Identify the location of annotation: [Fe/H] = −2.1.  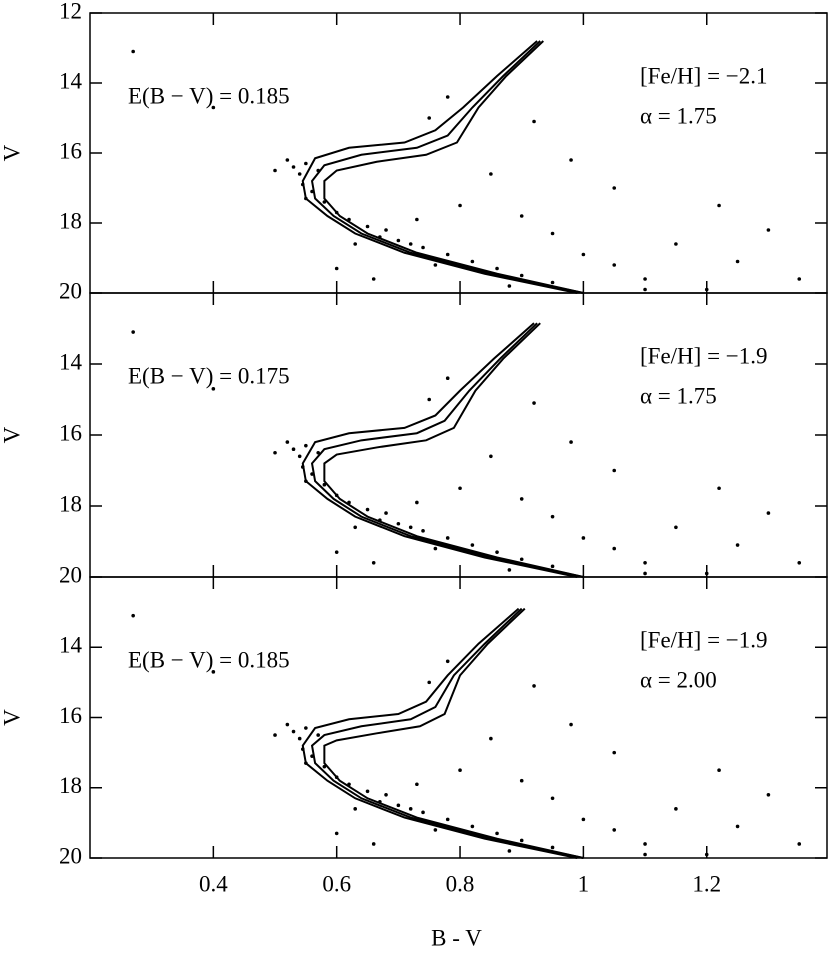
(704, 75).